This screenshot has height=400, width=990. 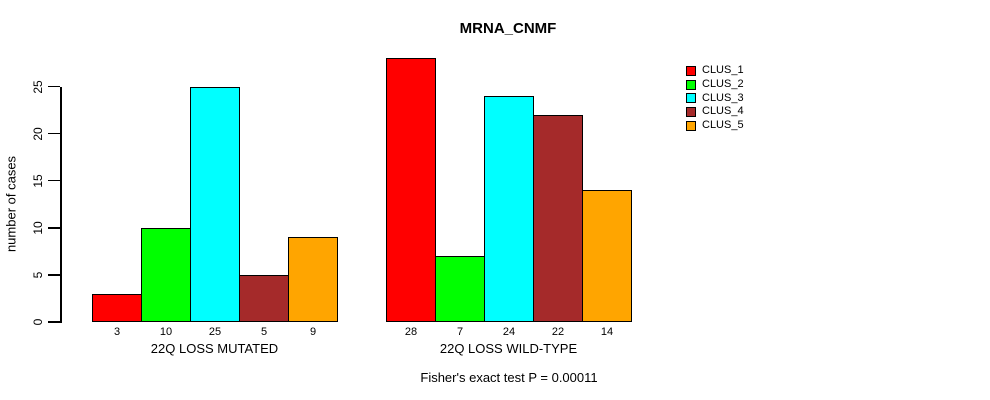 I want to click on bar-value-label: 9, so click(x=313, y=332).